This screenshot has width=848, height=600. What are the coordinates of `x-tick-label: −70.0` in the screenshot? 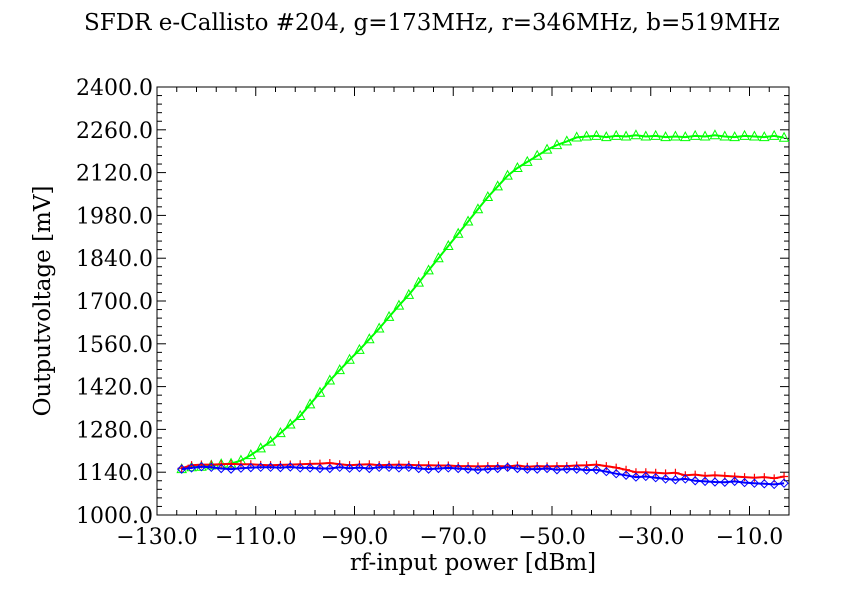 It's located at (453, 537).